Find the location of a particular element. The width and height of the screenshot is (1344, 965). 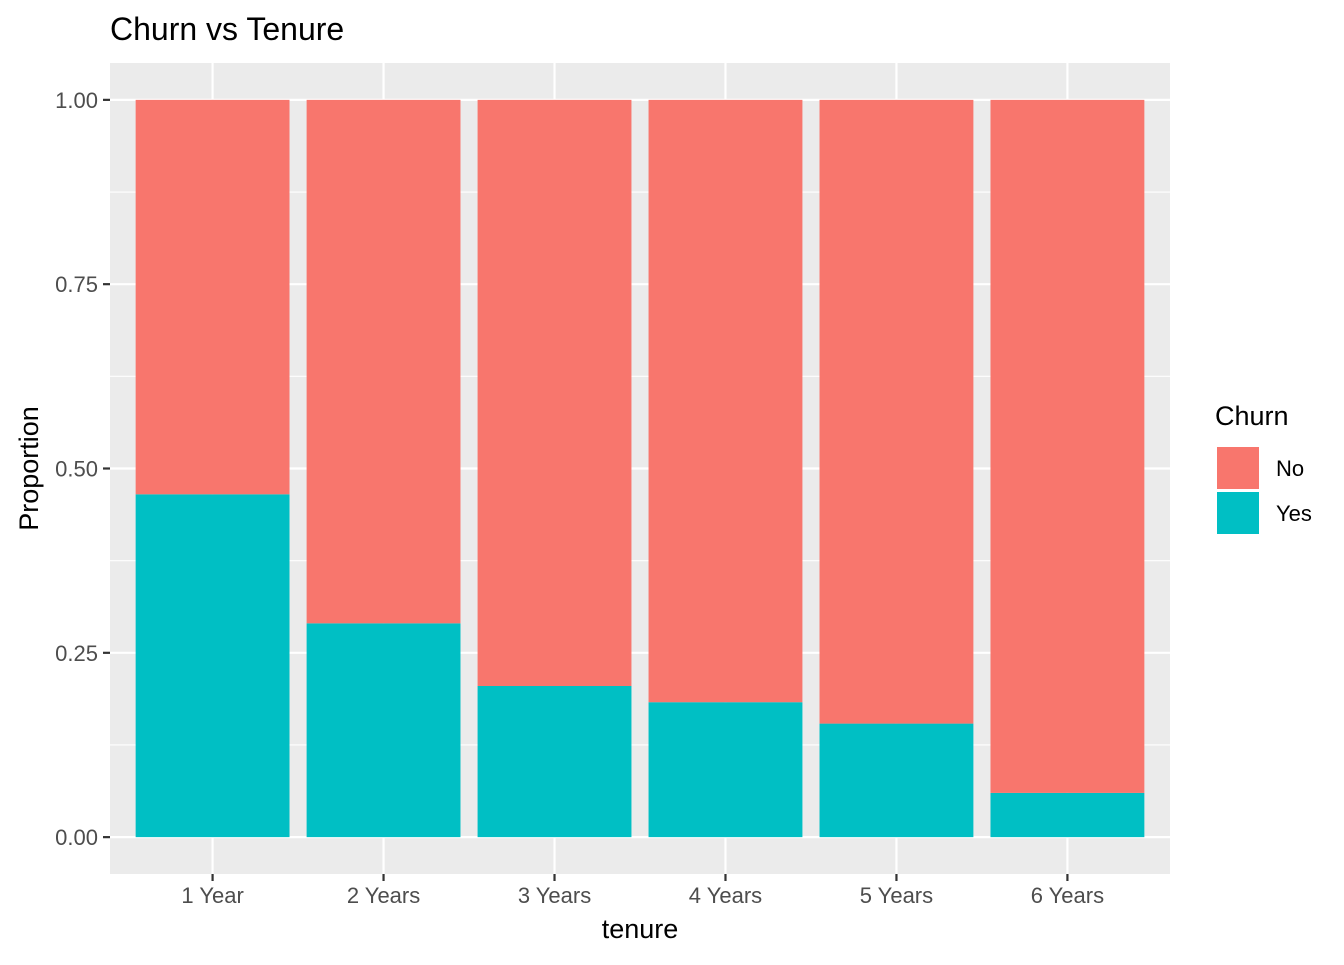

chart-title: Churn vs Tenure is located at coordinates (227, 29).